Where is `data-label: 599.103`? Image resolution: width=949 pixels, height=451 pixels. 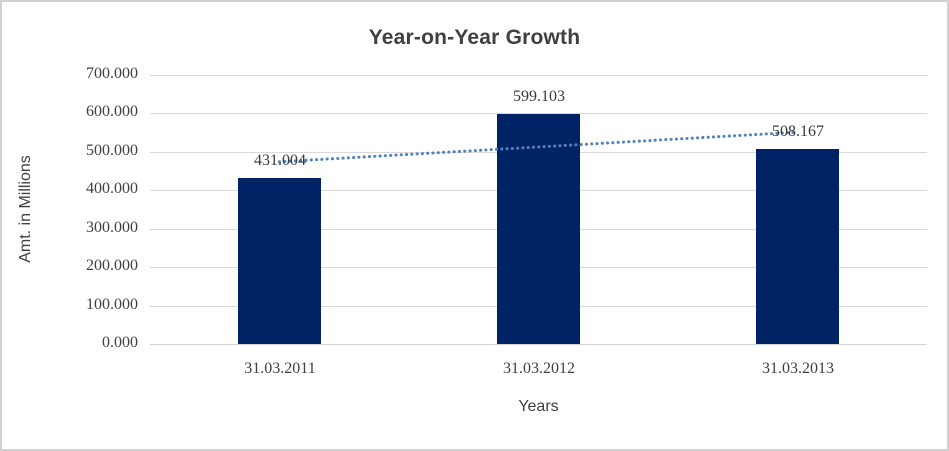
data-label: 599.103 is located at coordinates (539, 96).